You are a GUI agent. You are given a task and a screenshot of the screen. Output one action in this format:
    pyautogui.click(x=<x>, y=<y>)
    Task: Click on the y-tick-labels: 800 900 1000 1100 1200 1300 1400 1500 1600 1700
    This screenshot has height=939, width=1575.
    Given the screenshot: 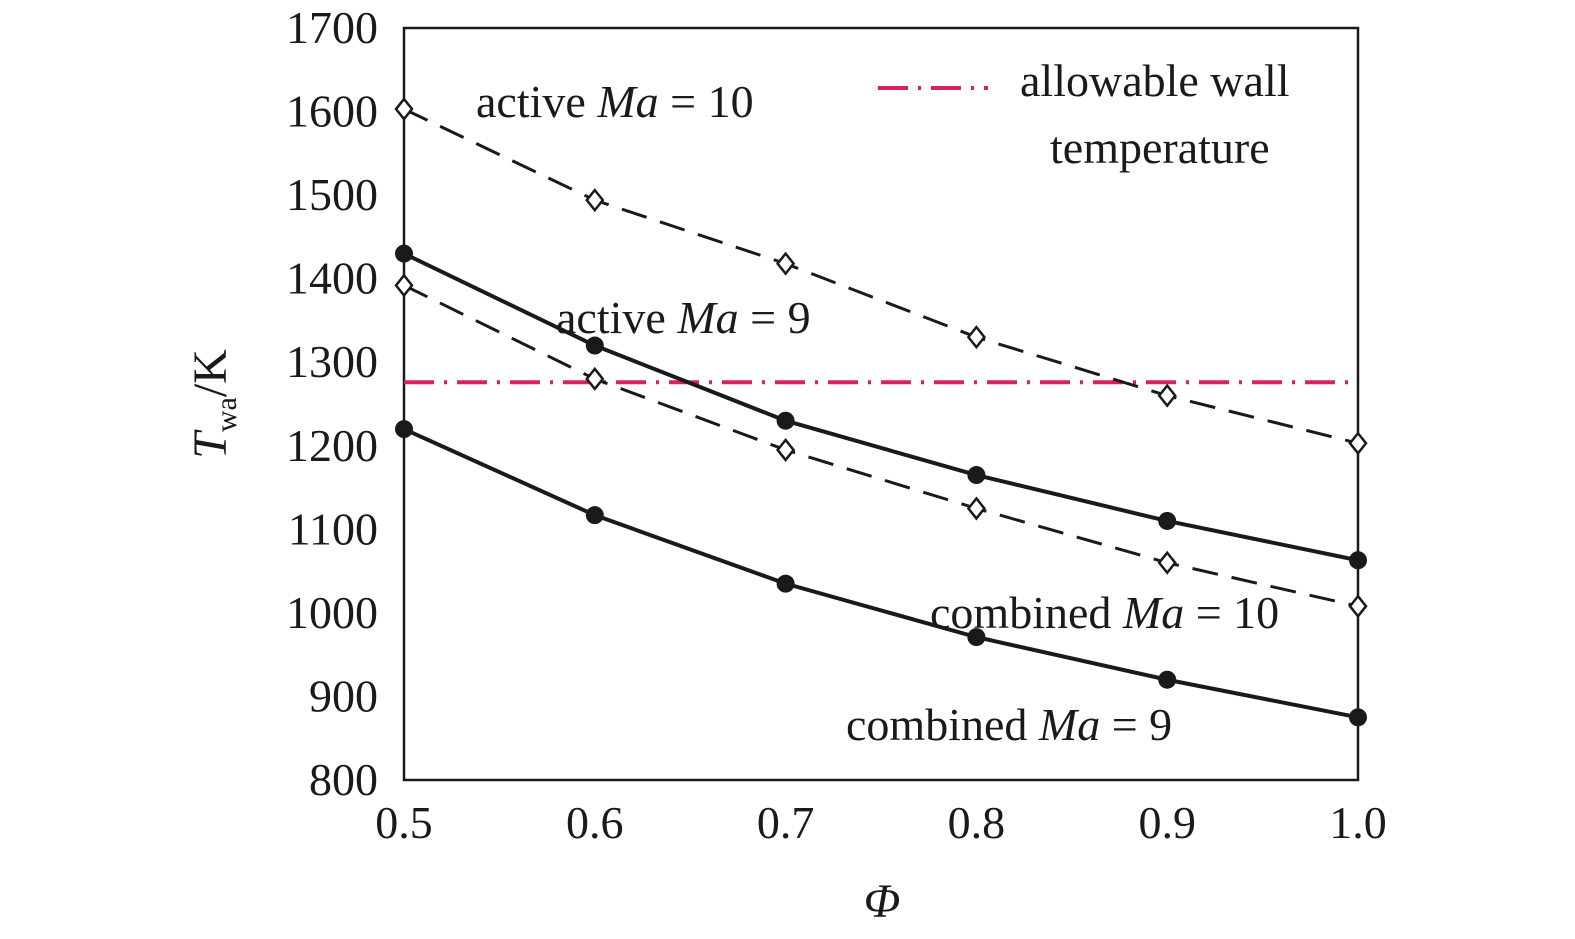 What is the action you would take?
    pyautogui.click(x=332, y=403)
    